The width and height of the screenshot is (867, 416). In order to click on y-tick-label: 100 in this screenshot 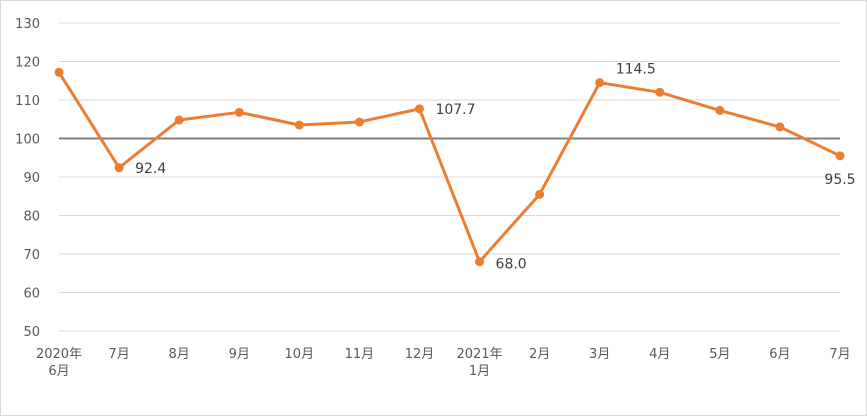, I will do `click(27, 140)`.